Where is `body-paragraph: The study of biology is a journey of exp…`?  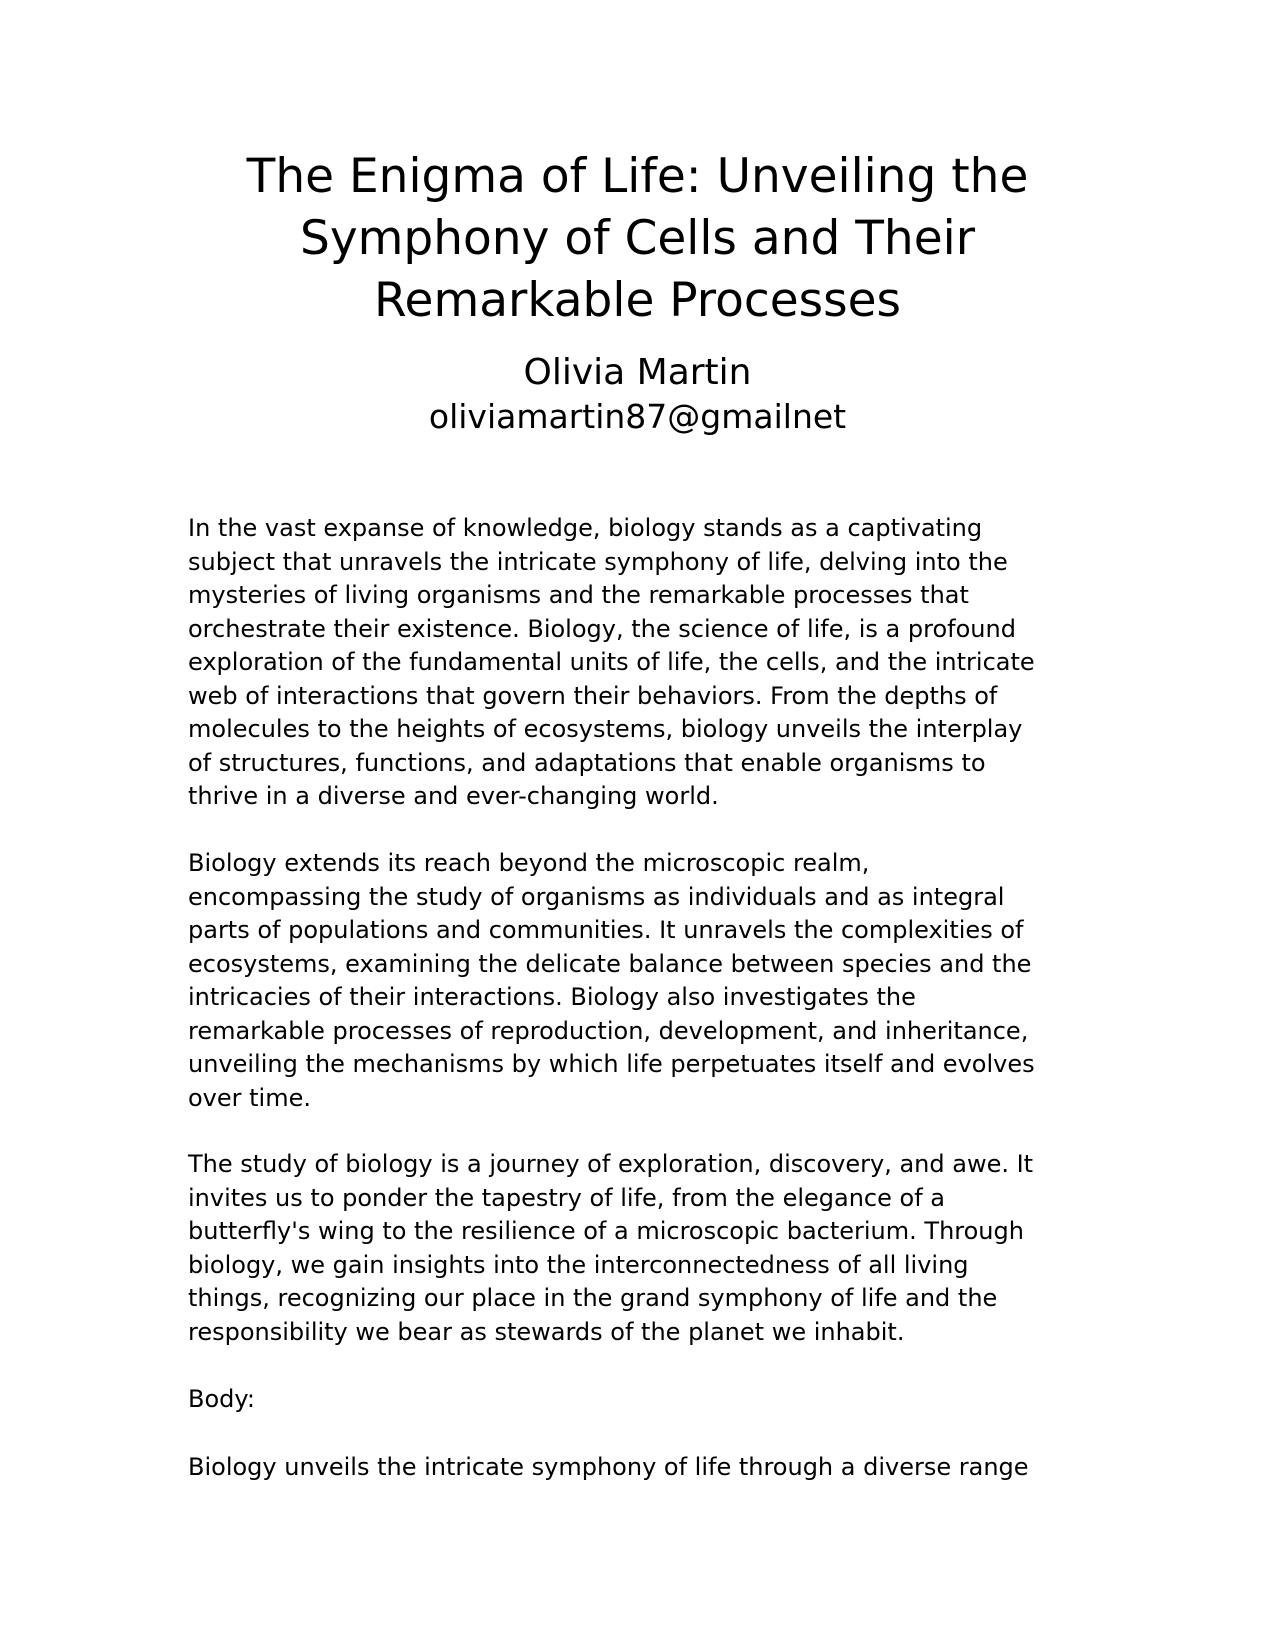 body-paragraph: The study of biology is a journey of exp… is located at coordinates (611, 1248).